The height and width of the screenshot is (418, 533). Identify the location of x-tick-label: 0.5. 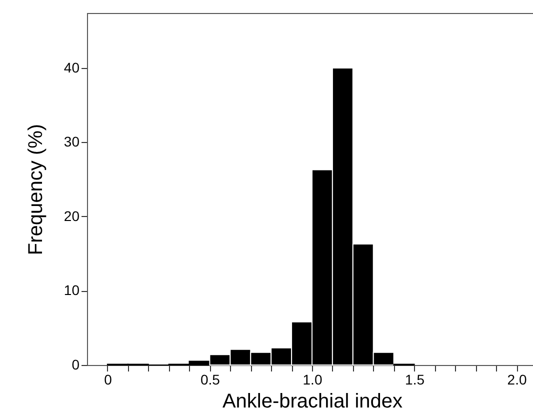
(210, 380).